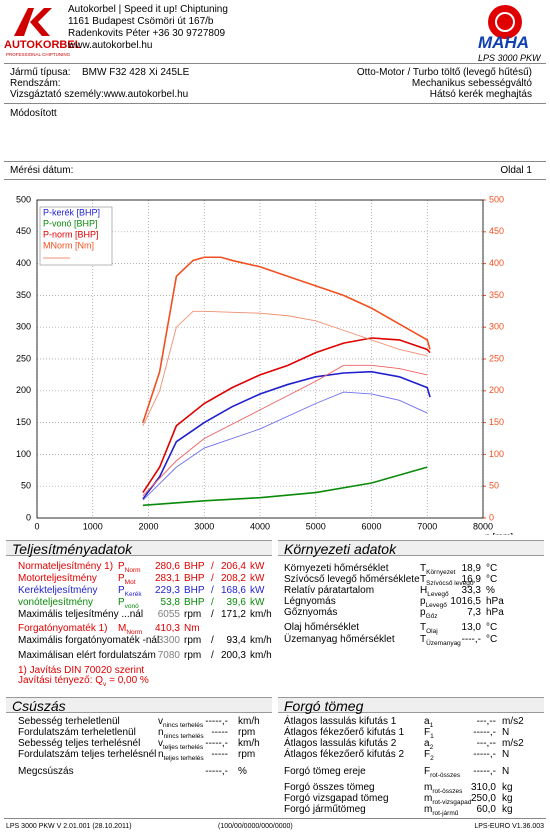  What do you see at coordinates (432, 736) in the screenshot?
I see `symbol-sub: 1` at bounding box center [432, 736].